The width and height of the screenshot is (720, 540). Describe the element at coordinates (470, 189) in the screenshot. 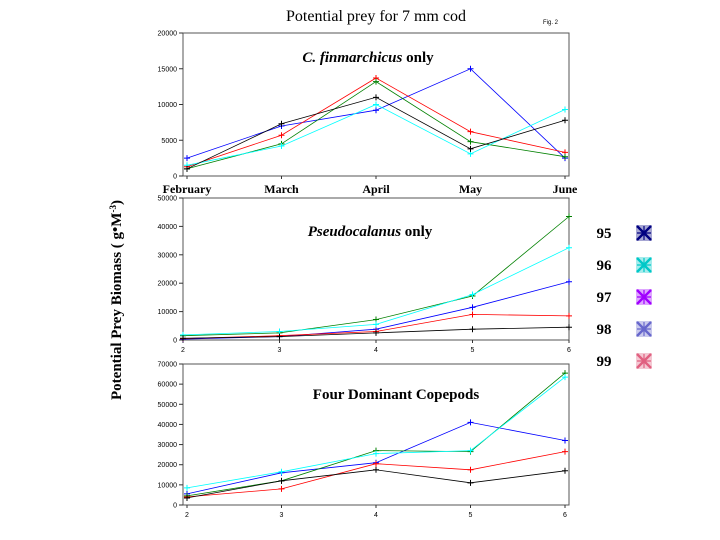

I see `x-tick-label: May` at that location.